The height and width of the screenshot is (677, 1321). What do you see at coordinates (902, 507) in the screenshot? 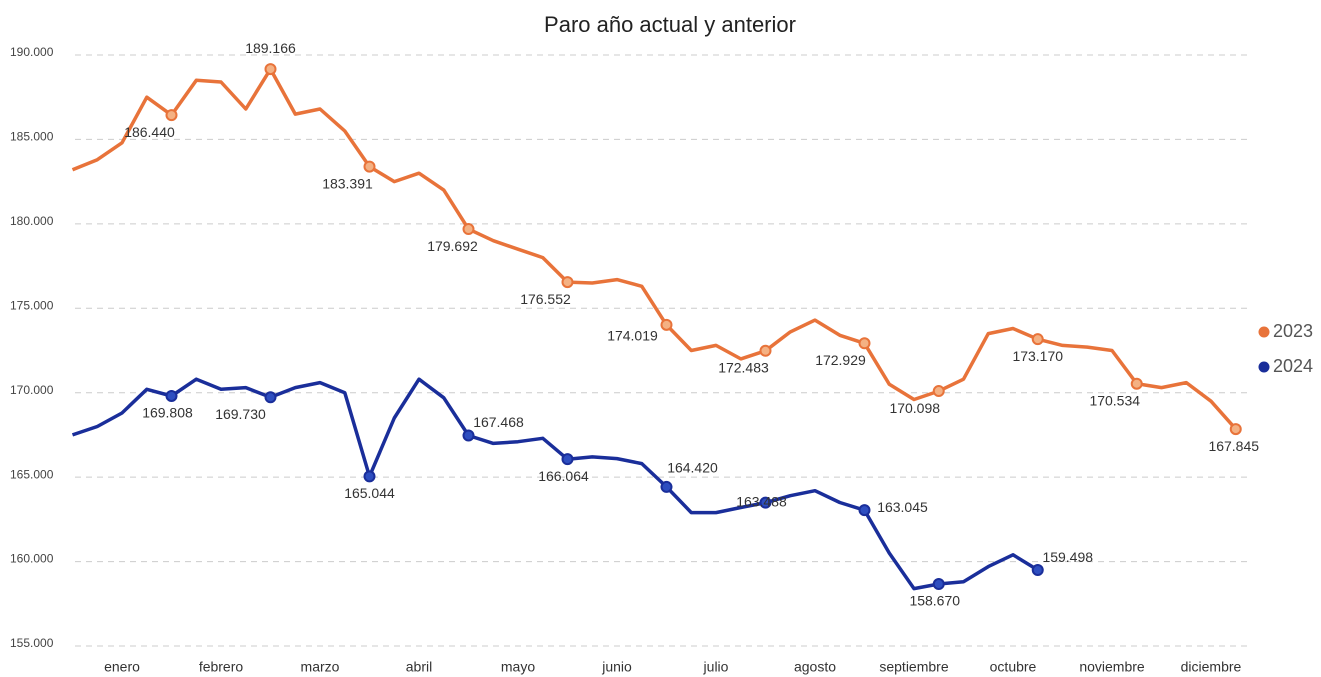
I see `data-label: 163.045` at bounding box center [902, 507].